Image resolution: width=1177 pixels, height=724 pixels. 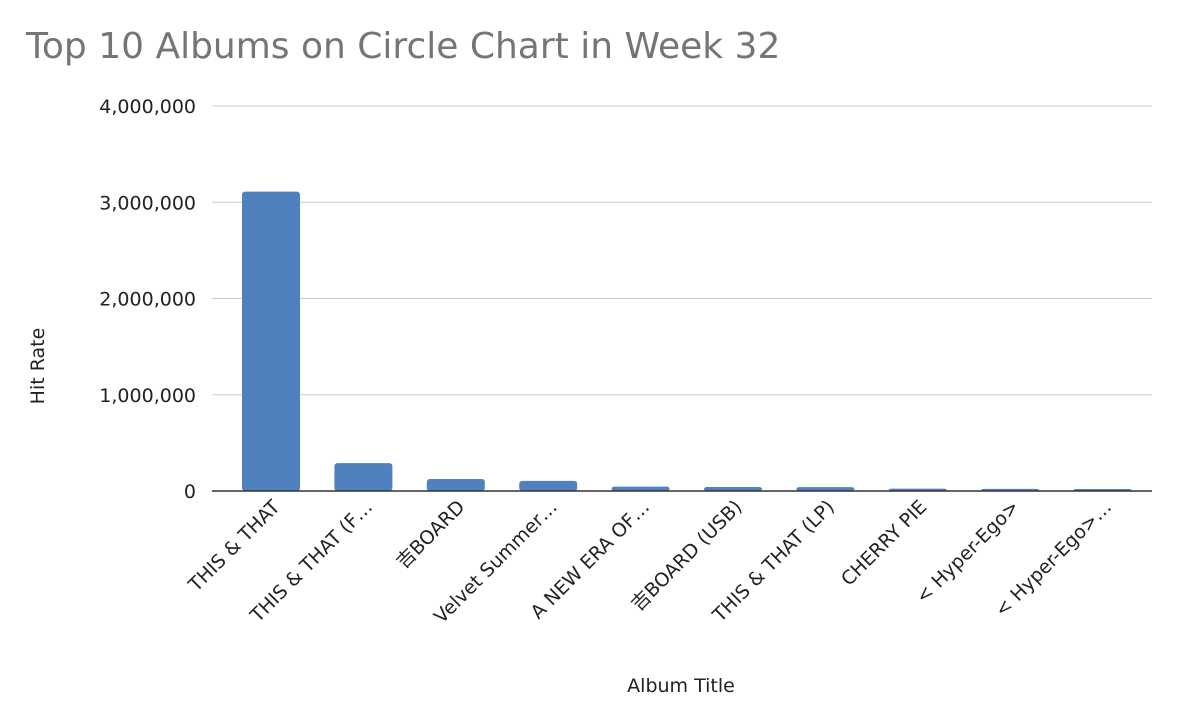 I want to click on y-axis-title: Hit Rate, so click(x=38, y=366).